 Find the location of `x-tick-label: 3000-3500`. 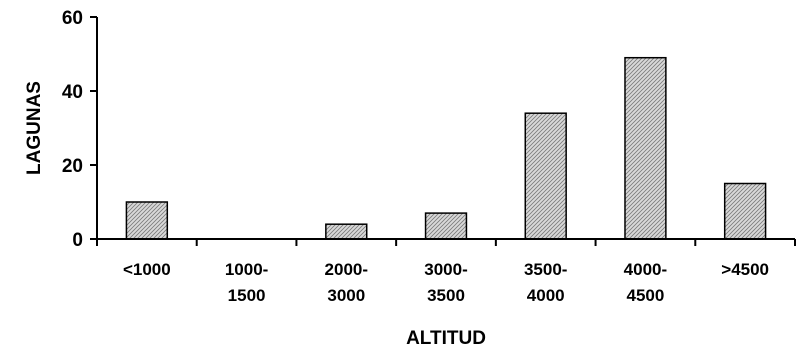

x-tick-label: 3000-3500 is located at coordinates (445, 282).